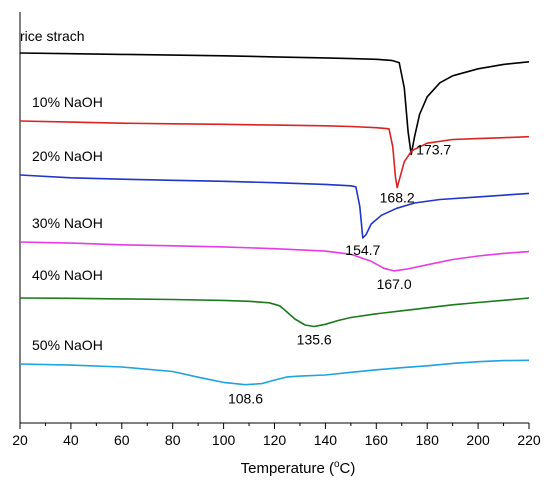 The width and height of the screenshot is (550, 485). What do you see at coordinates (122, 440) in the screenshot?
I see `x-tick-label: 60` at bounding box center [122, 440].